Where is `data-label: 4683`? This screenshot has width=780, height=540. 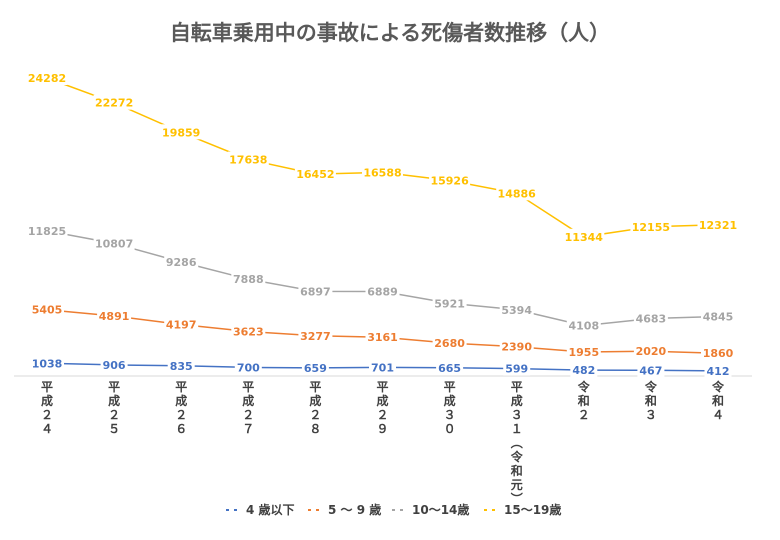 data-label: 4683 is located at coordinates (651, 319).